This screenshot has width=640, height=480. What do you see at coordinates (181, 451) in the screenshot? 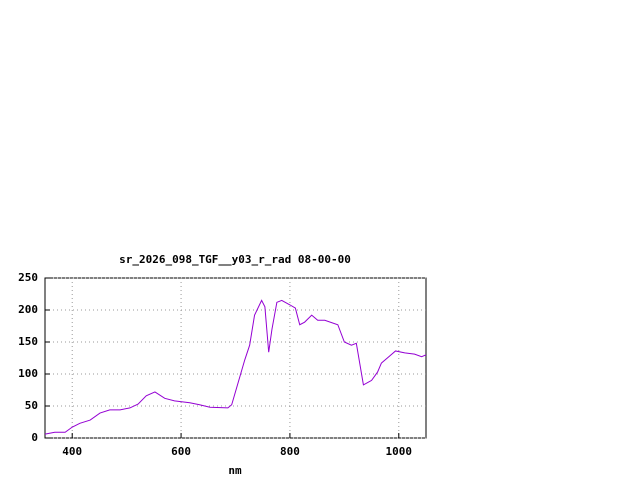
I see `x-tick-label: 600` at bounding box center [181, 451].